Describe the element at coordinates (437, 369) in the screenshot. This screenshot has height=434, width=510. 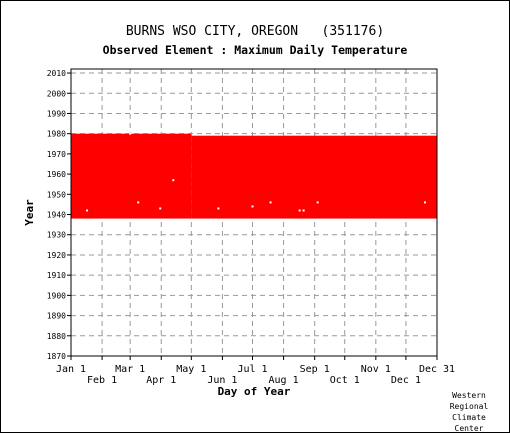
I see `x-tick-label: Dec 31` at that location.